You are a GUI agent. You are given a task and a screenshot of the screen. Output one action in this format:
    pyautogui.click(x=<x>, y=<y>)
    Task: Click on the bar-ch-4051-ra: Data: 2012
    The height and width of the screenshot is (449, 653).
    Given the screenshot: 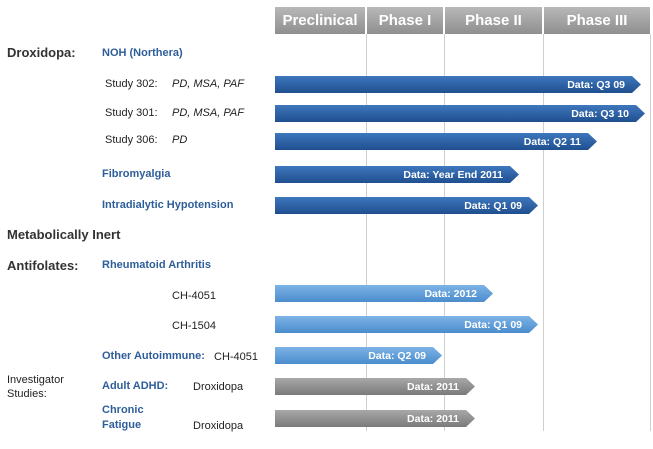 What is the action you would take?
    pyautogui.click(x=384, y=293)
    